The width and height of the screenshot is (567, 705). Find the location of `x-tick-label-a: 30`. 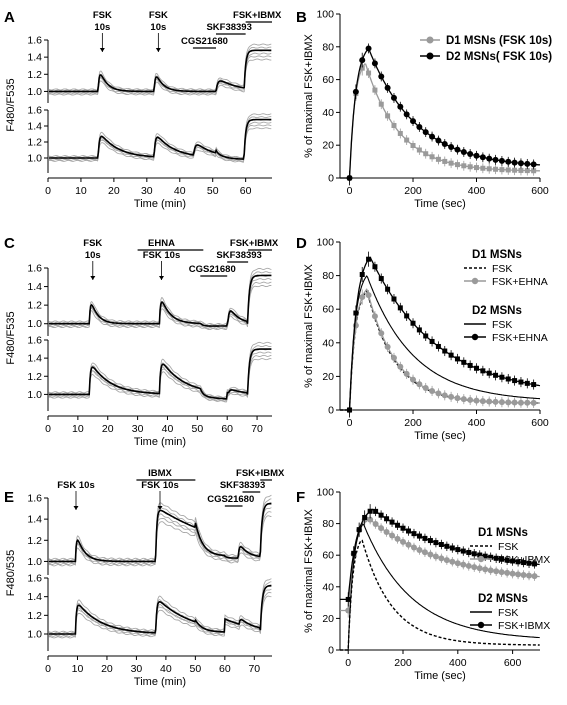

x-tick-label-a: 30 is located at coordinates (147, 191).